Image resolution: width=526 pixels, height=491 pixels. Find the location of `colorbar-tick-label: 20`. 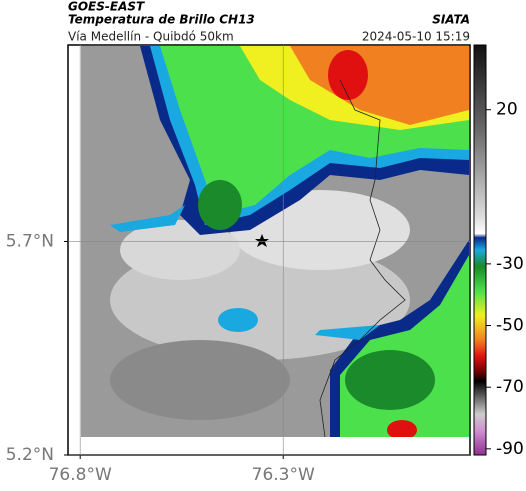

colorbar-tick-label: 20 is located at coordinates (507, 110).